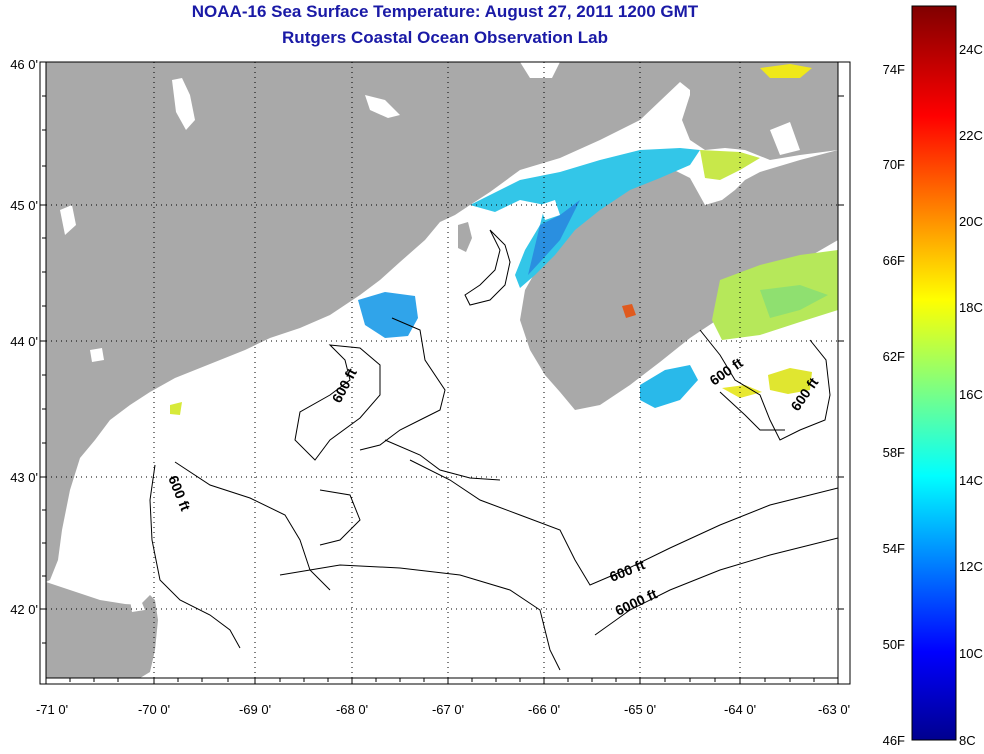 The width and height of the screenshot is (984, 754). I want to click on new-brunswick-upper, so click(760, 111).